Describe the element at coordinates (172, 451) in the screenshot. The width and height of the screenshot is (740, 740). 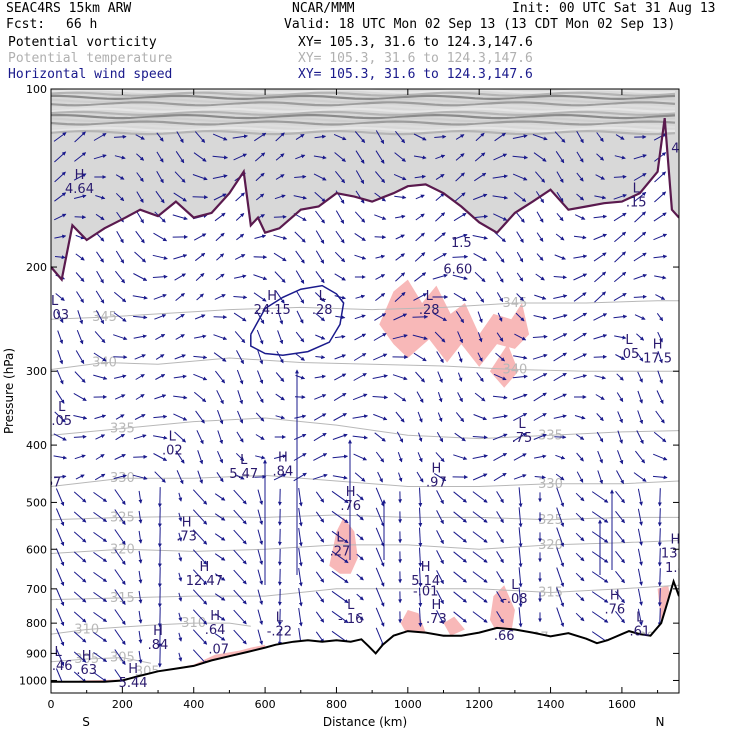
I see `extremum-value: .02` at that location.